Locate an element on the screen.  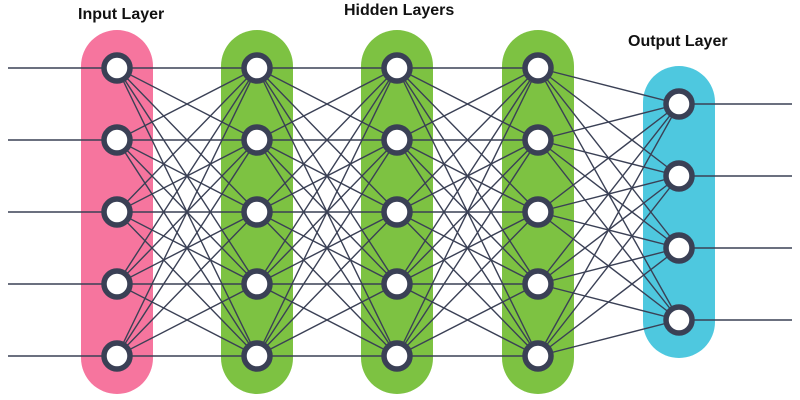
output-layer-band is located at coordinates (679, 212).